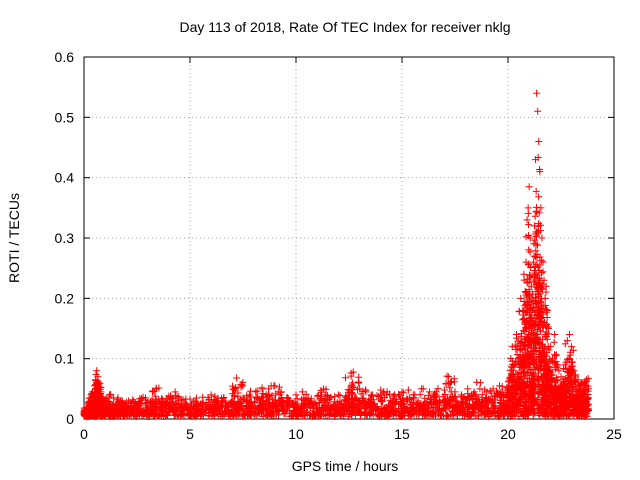 The height and width of the screenshot is (480, 640). What do you see at coordinates (65, 298) in the screenshot?
I see `y-tick-label: 0.2` at bounding box center [65, 298].